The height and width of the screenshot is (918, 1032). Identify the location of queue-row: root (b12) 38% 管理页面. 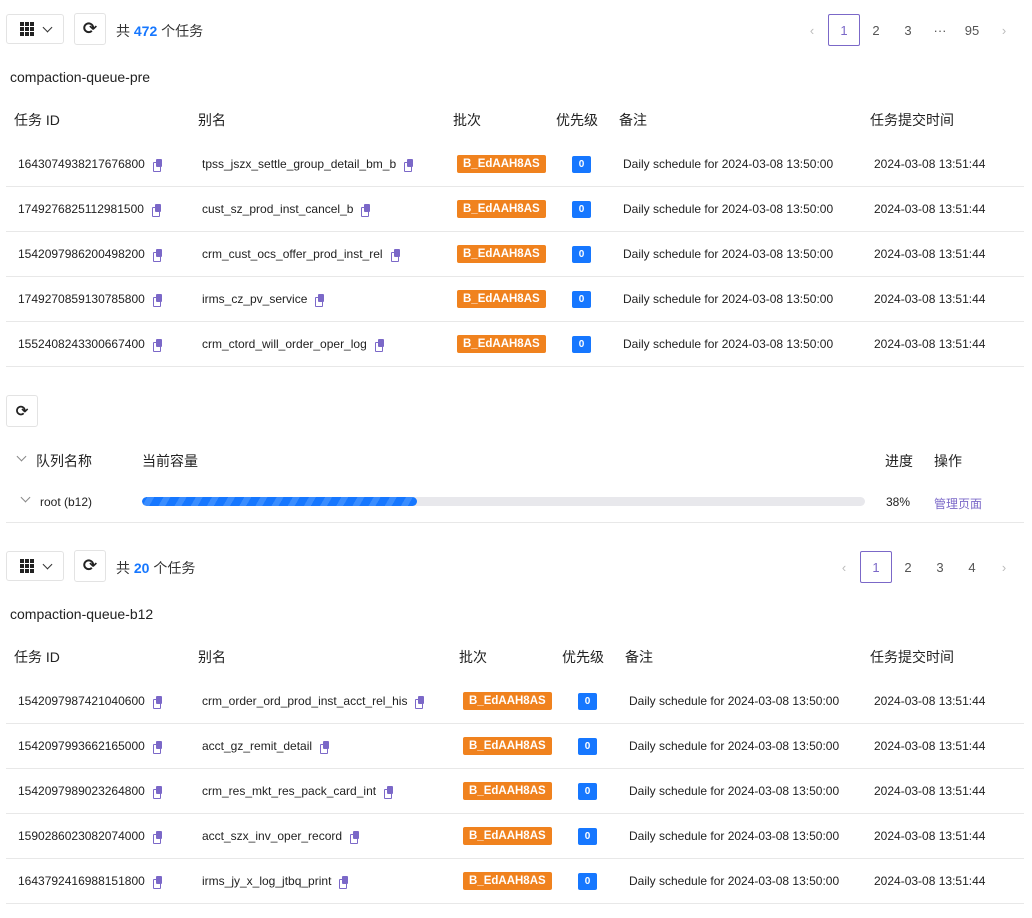
(515, 501).